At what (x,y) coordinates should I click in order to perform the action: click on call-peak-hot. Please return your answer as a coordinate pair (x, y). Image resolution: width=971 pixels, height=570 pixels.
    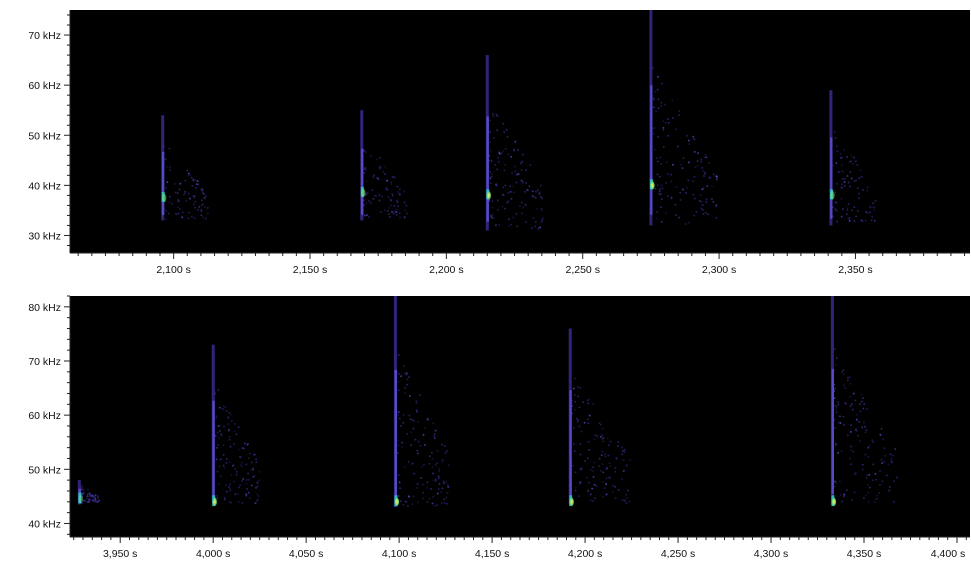
    Looking at the image, I should click on (214, 501).